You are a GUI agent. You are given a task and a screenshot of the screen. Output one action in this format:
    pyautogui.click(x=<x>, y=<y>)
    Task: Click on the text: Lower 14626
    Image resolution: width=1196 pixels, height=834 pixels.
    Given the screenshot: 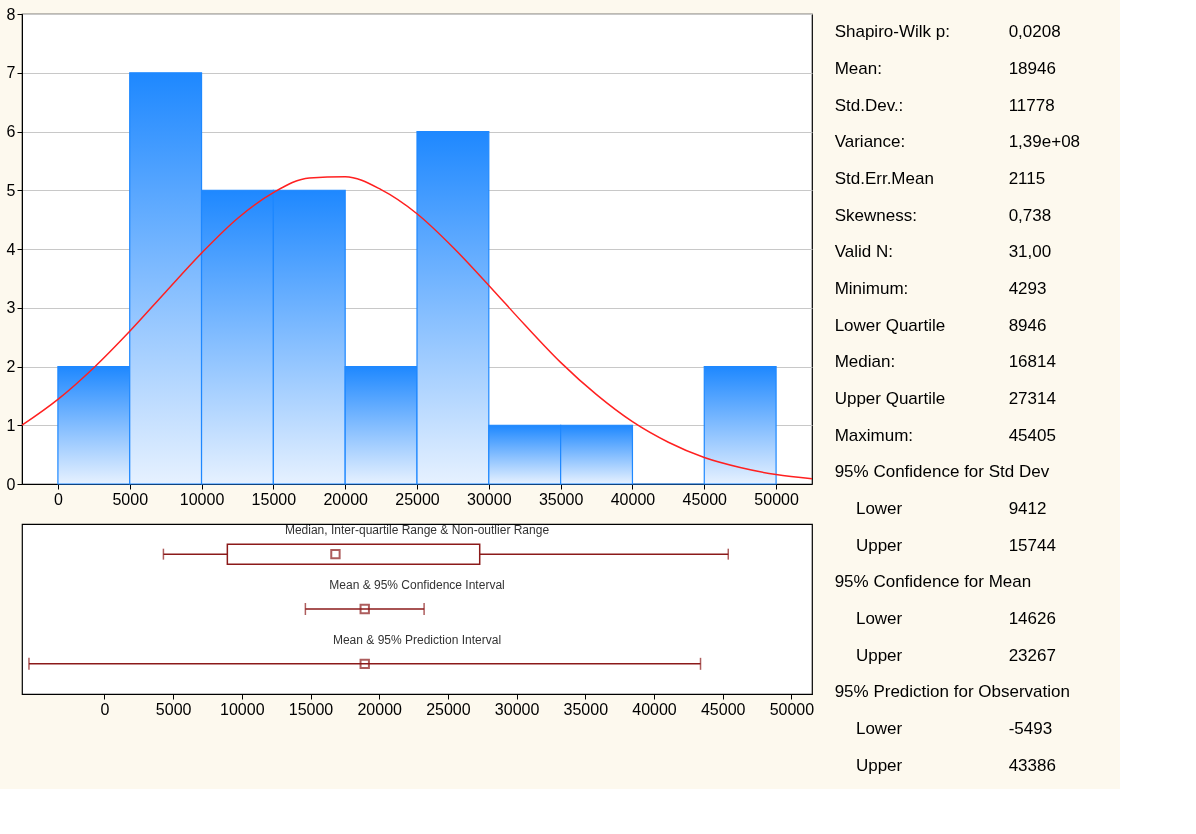 What is the action you would take?
    pyautogui.click(x=955, y=618)
    